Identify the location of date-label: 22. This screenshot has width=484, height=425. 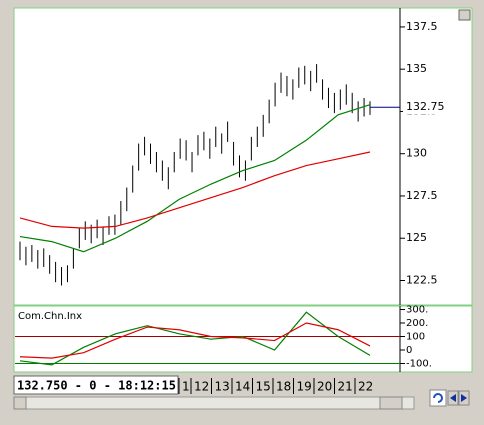
(365, 387).